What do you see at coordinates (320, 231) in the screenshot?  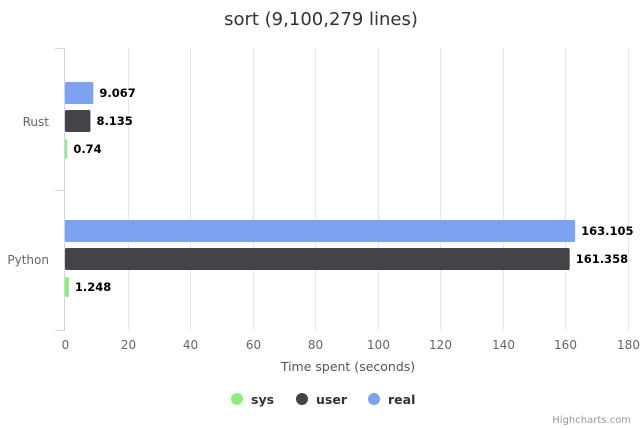 I see `bar-real-python` at bounding box center [320, 231].